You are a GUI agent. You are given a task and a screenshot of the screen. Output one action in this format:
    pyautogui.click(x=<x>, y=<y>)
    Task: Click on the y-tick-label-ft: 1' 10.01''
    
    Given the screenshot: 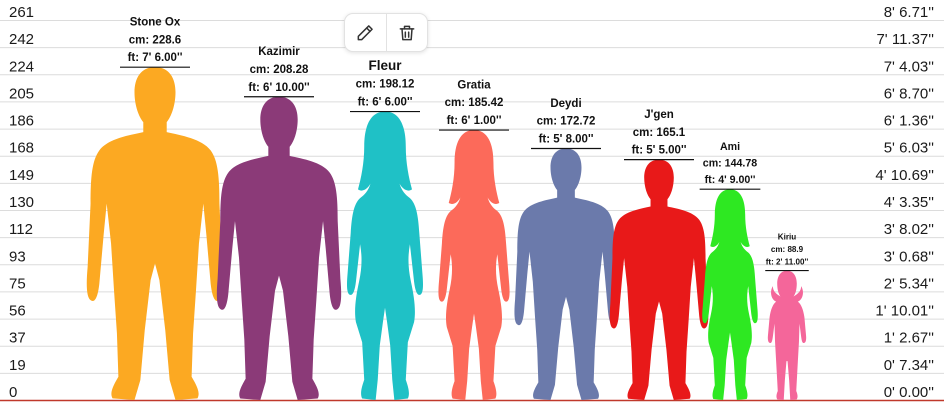 What is the action you would take?
    pyautogui.click(x=904, y=311)
    